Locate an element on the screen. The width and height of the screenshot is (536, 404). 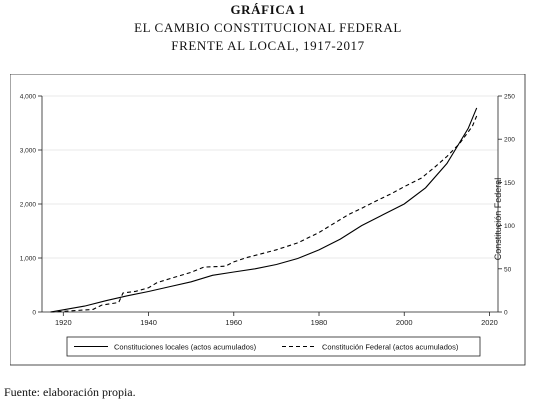
y-right-tick-label: 0 is located at coordinates (506, 313).